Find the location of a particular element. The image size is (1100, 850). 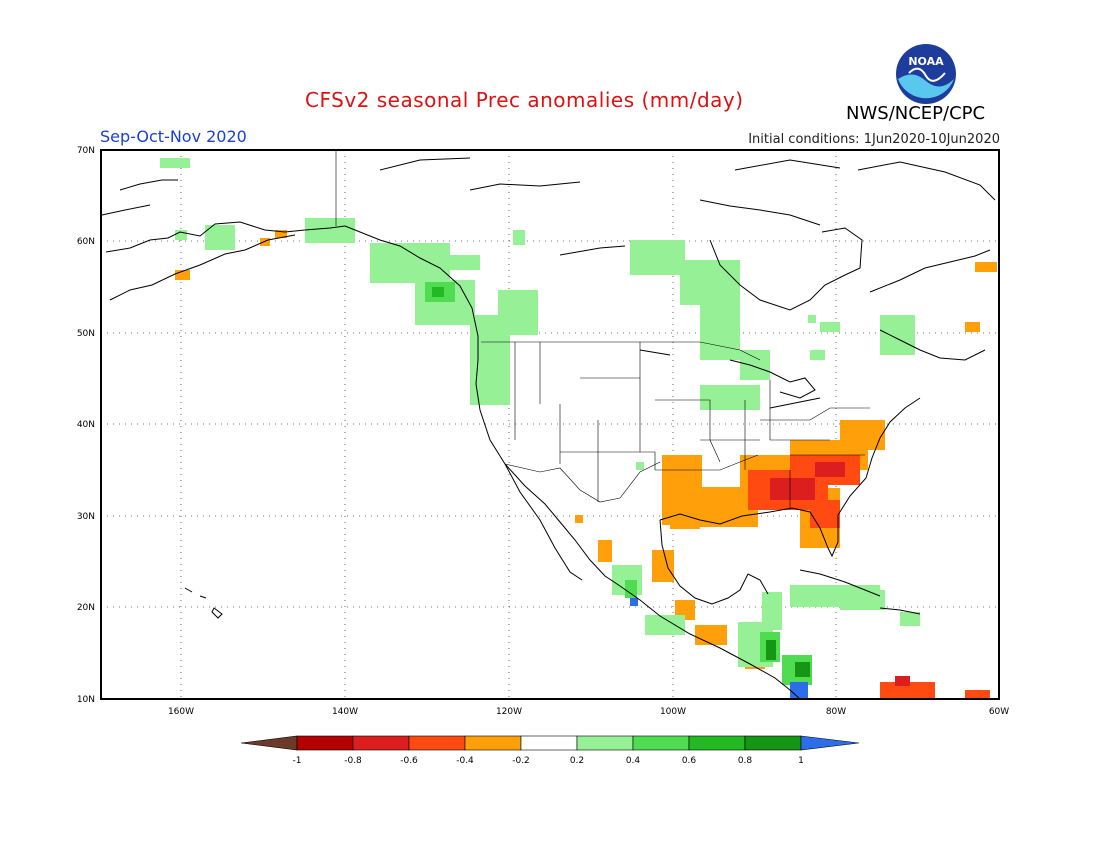

anomaly-bc-strong is located at coordinates (438, 292).